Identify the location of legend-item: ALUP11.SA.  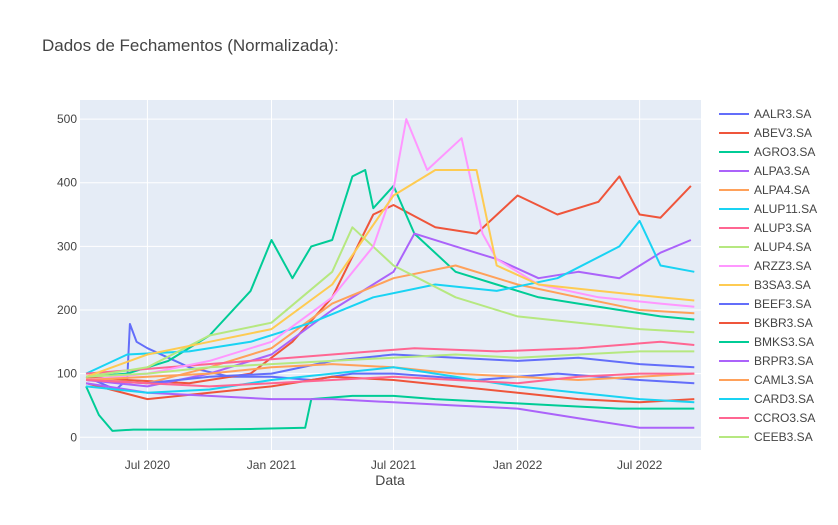
(785, 209).